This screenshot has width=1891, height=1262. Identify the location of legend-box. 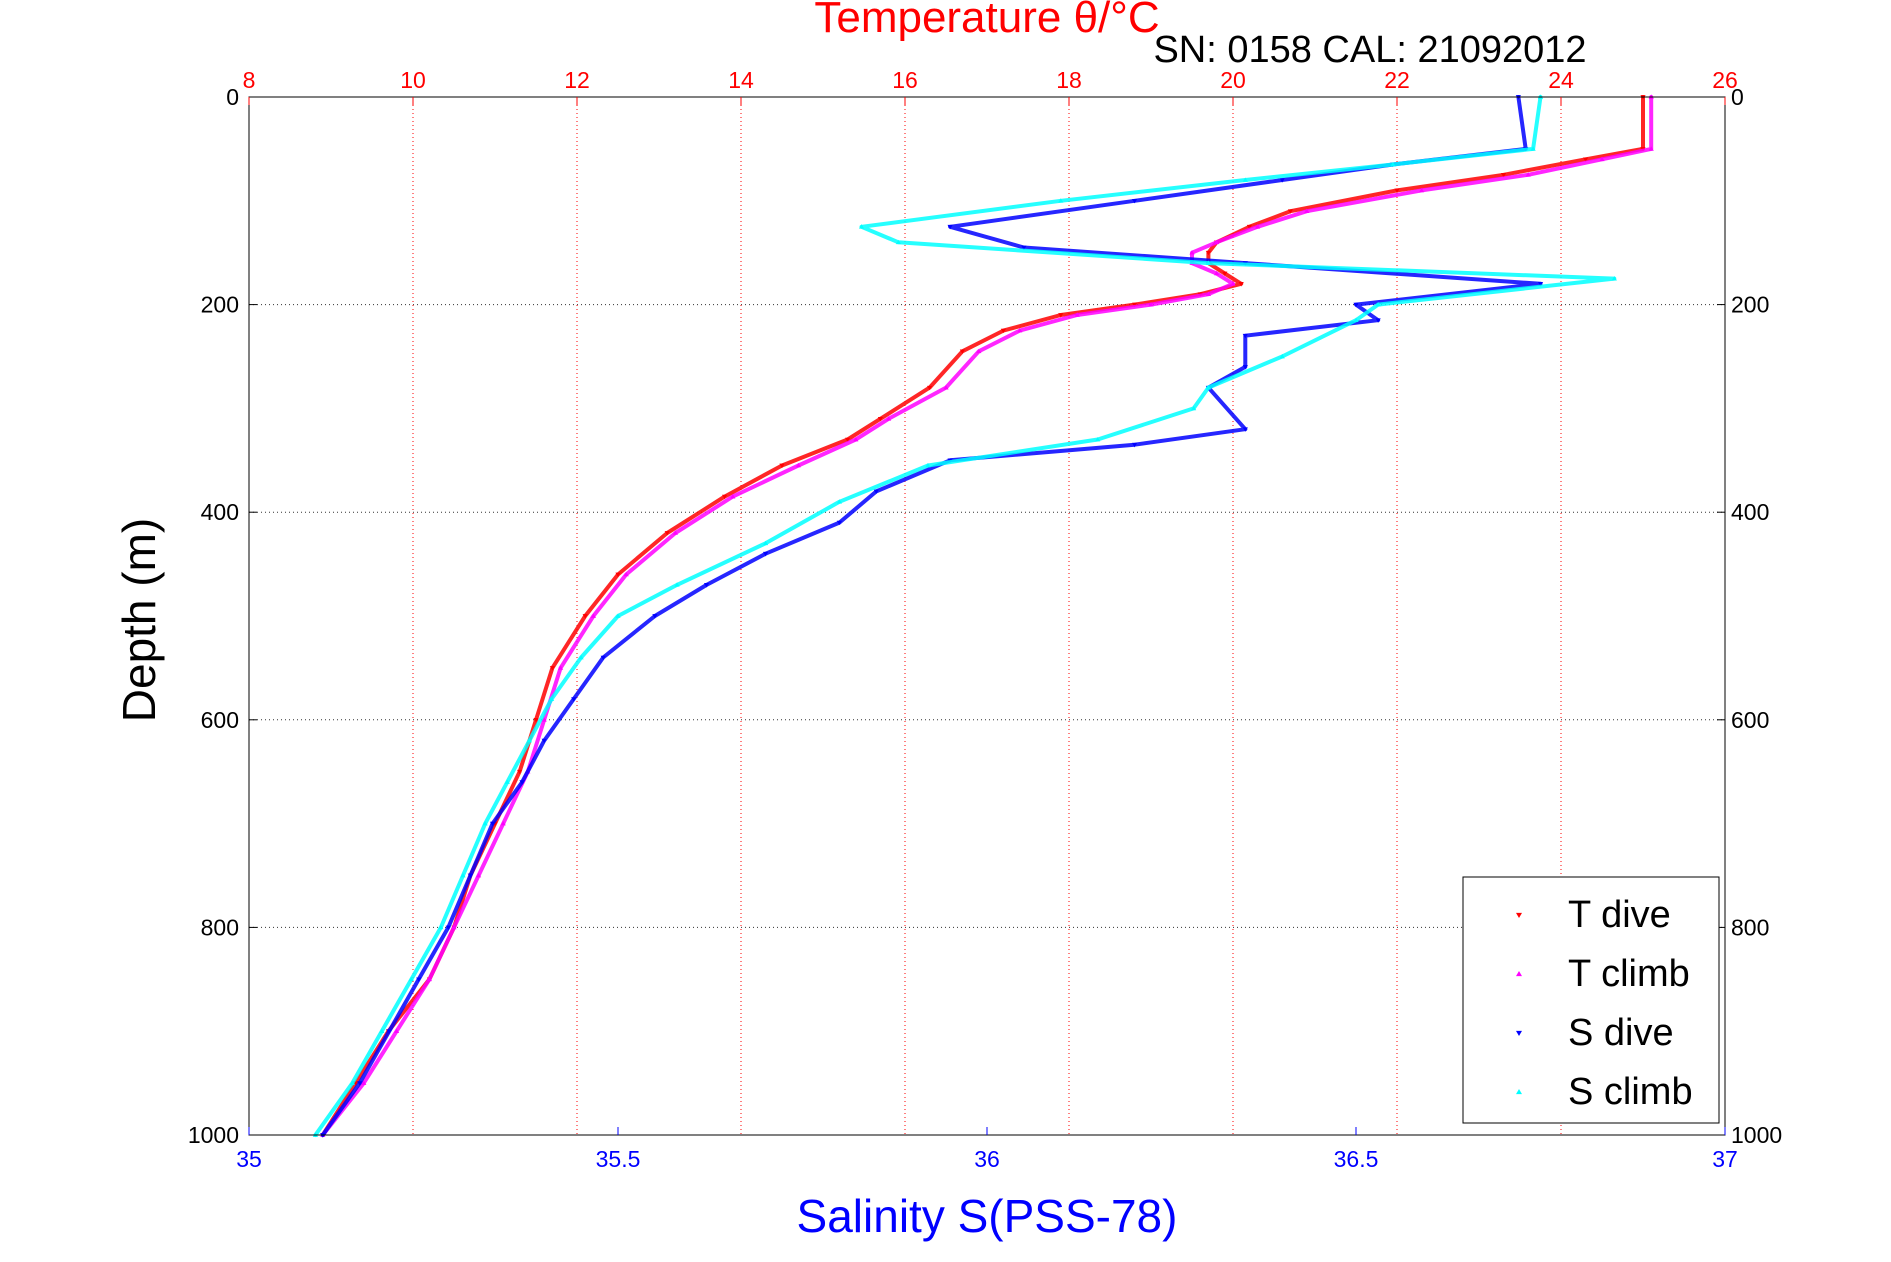
(1591, 1000).